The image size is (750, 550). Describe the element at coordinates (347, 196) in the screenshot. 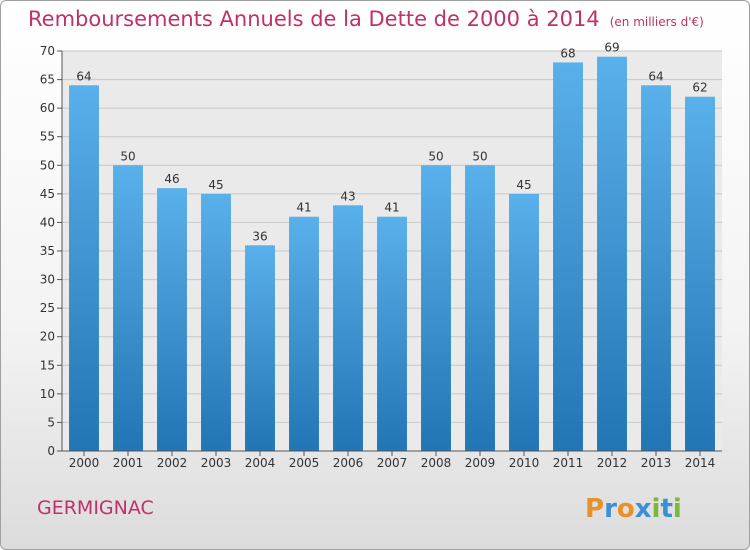

I see `data-label: 43` at that location.